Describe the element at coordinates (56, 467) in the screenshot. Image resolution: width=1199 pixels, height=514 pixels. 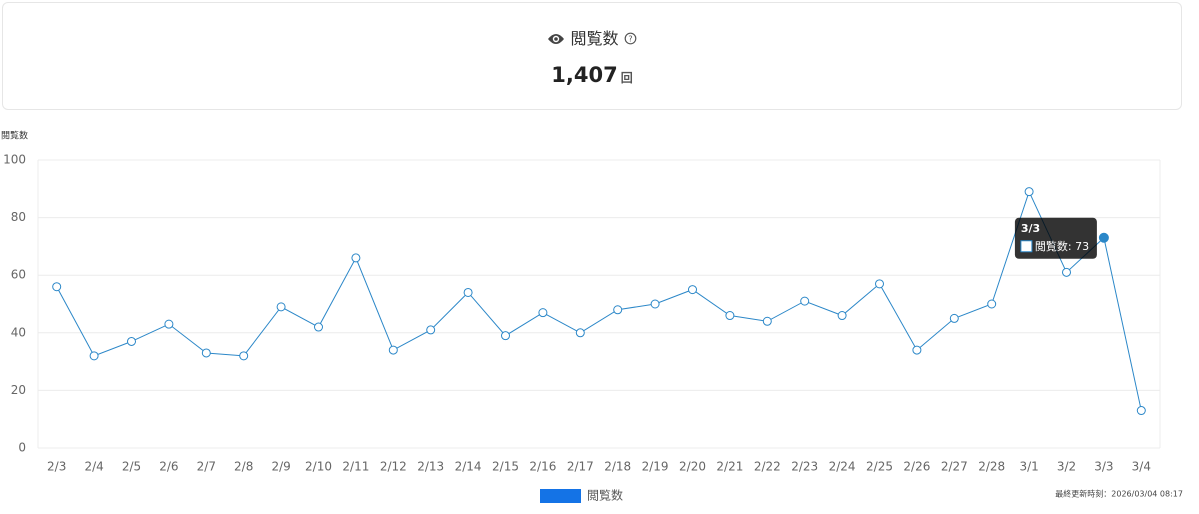
I see `x-tick-label: 2/3` at that location.